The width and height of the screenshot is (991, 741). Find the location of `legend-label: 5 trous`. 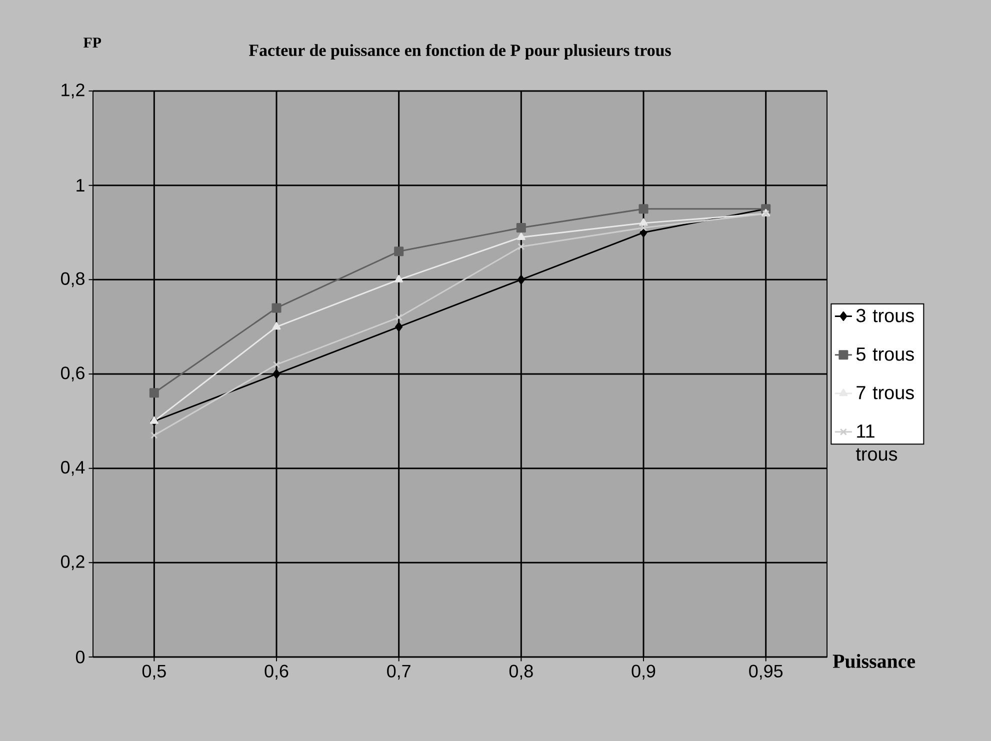

legend-label: 5 trous is located at coordinates (885, 354).